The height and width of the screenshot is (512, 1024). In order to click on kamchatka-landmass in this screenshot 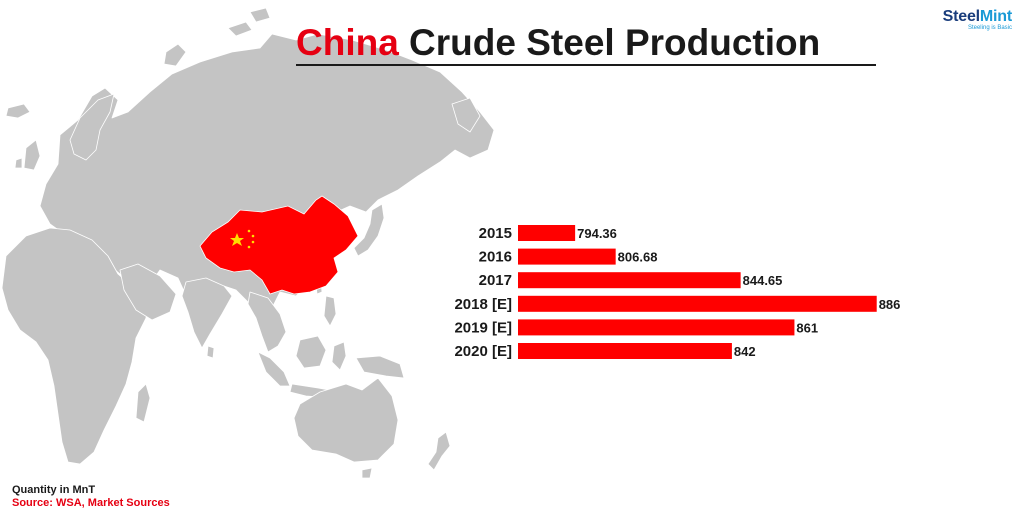, I will do `click(466, 115)`.